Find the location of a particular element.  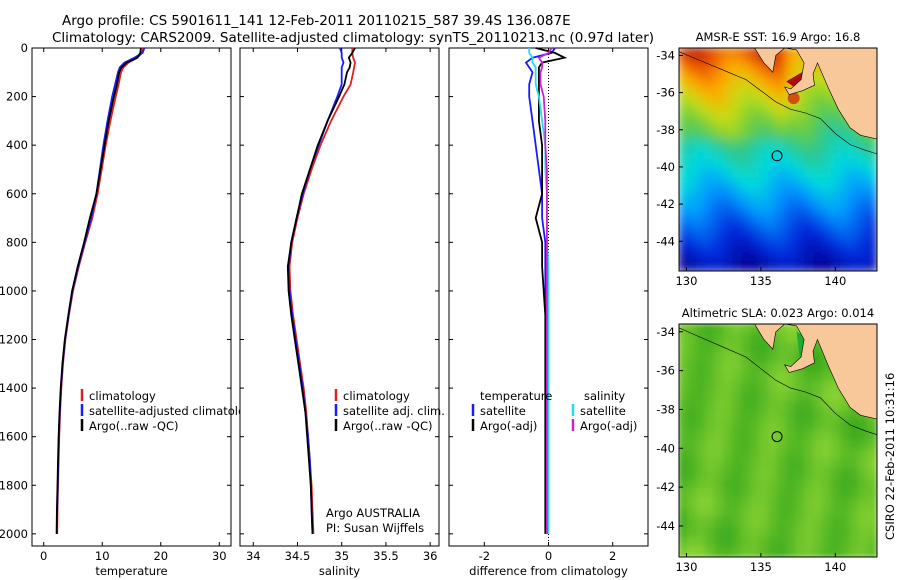

x-tick-label: 0 is located at coordinates (548, 556).